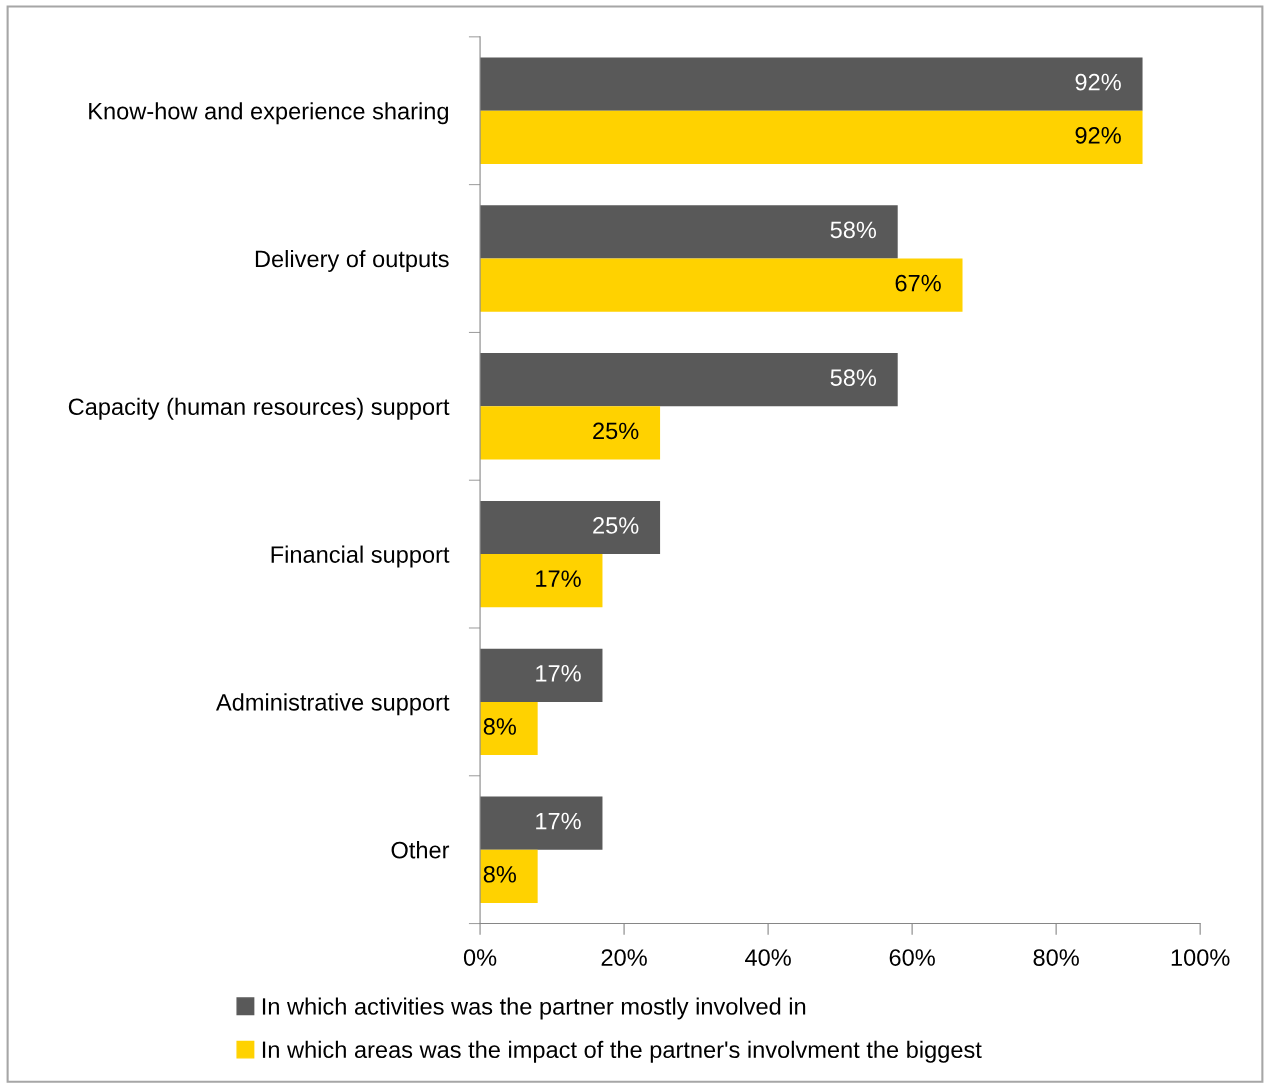 The height and width of the screenshot is (1084, 1270). What do you see at coordinates (259, 408) in the screenshot?
I see `y-tick-label: Capacity (human resources) support` at bounding box center [259, 408].